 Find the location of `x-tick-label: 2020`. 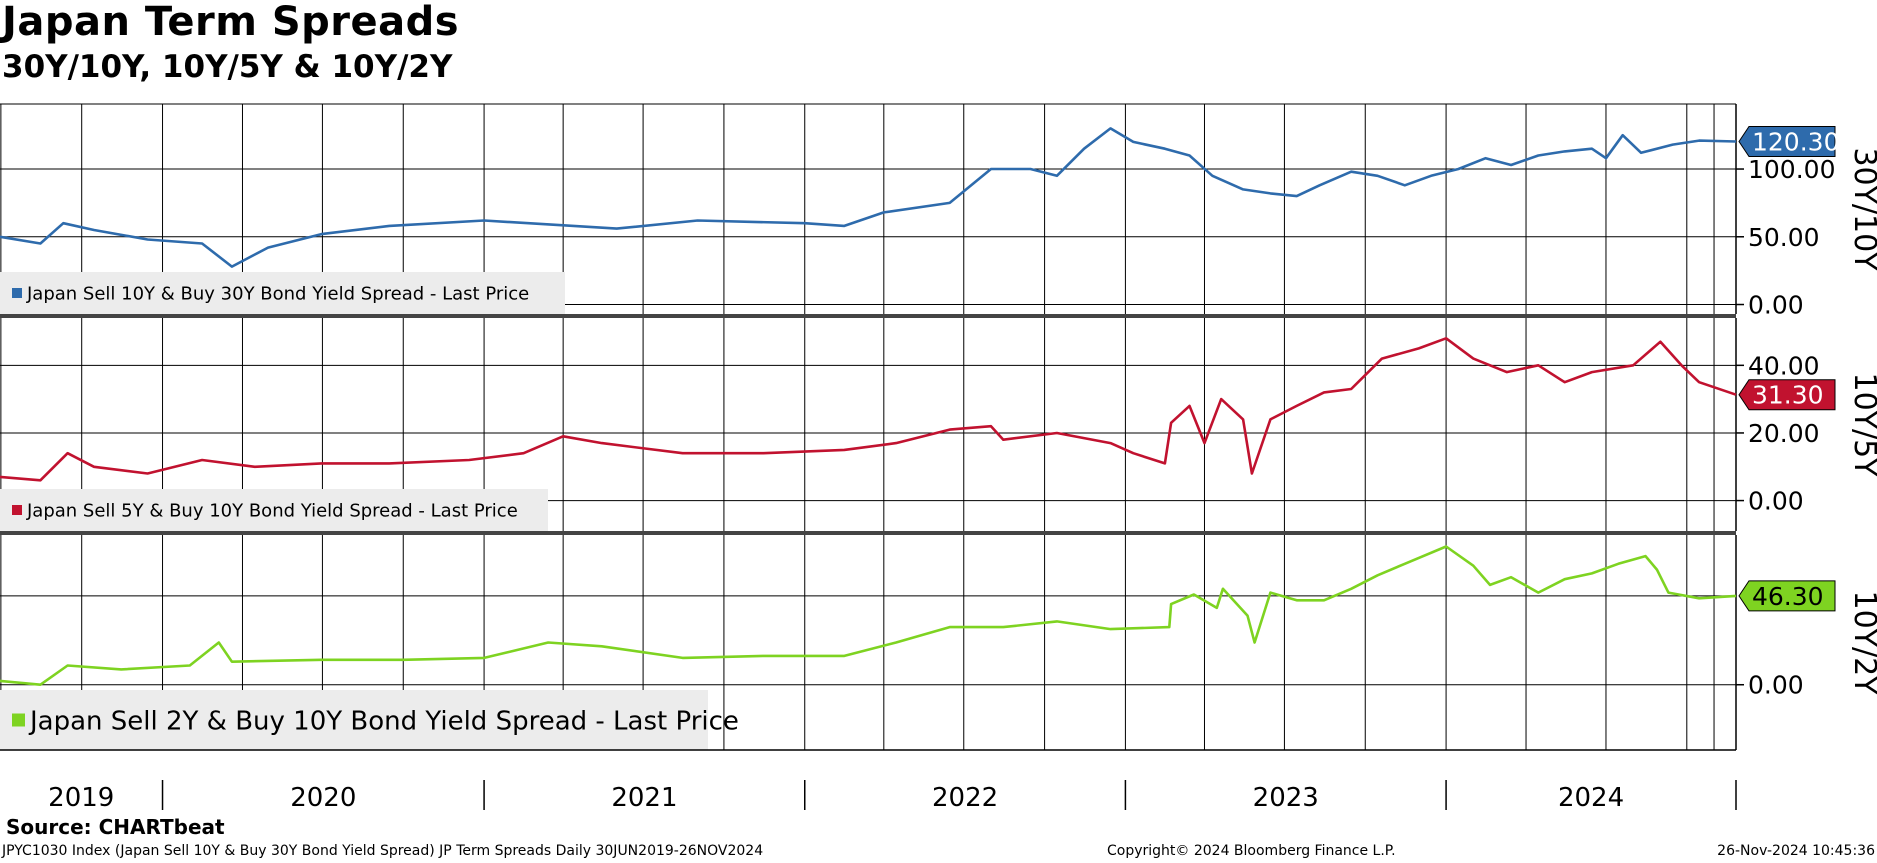

x-tick-label: 2020 is located at coordinates (323, 798).